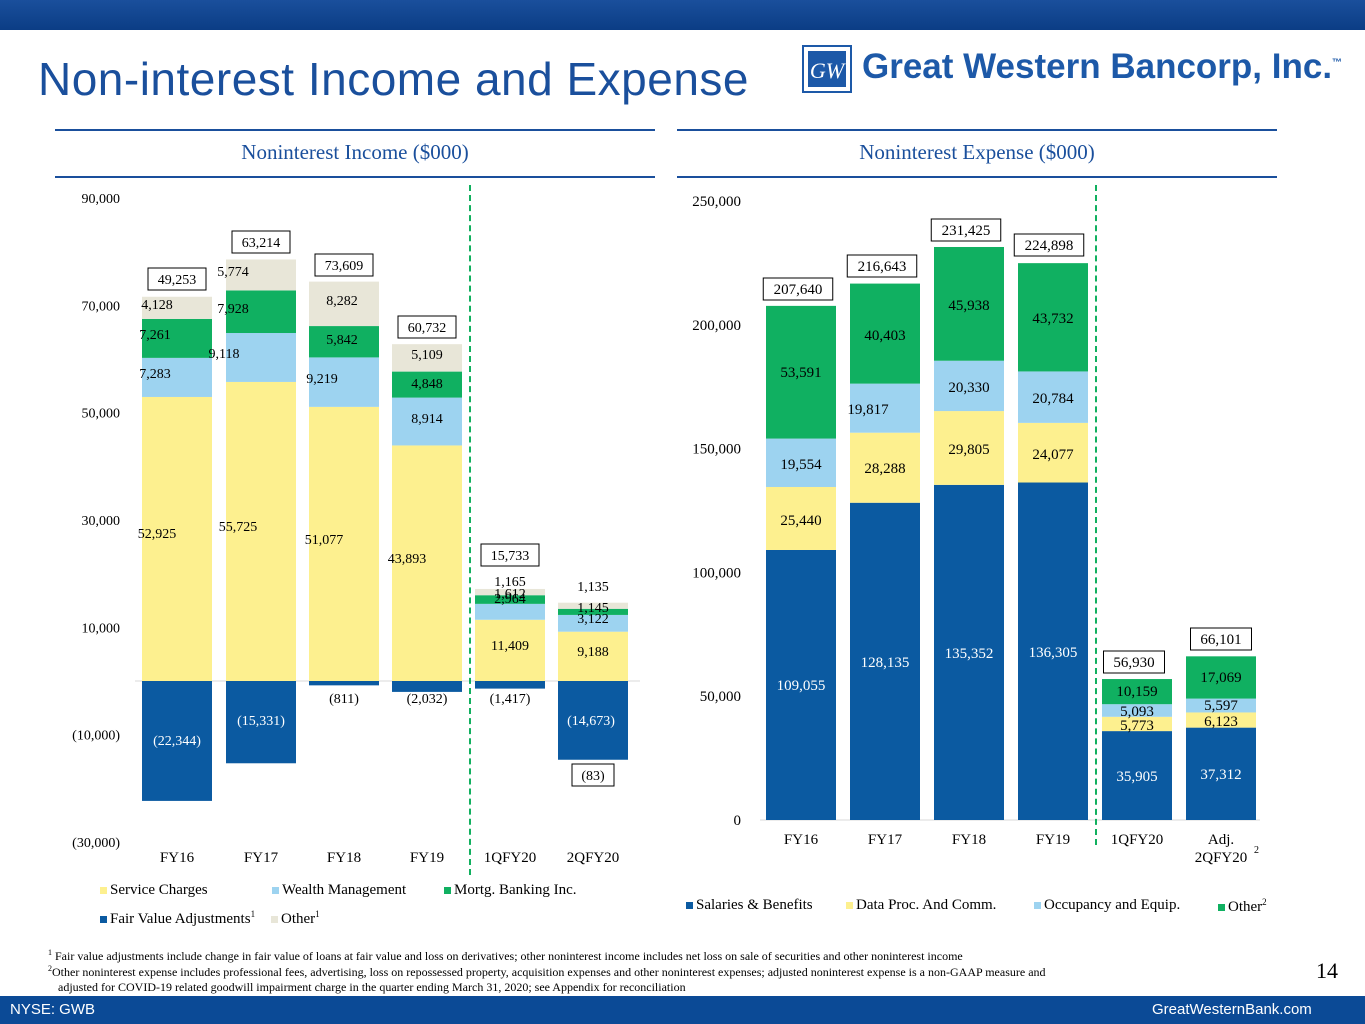  I want to click on legend-label: Service Charges, so click(159, 890).